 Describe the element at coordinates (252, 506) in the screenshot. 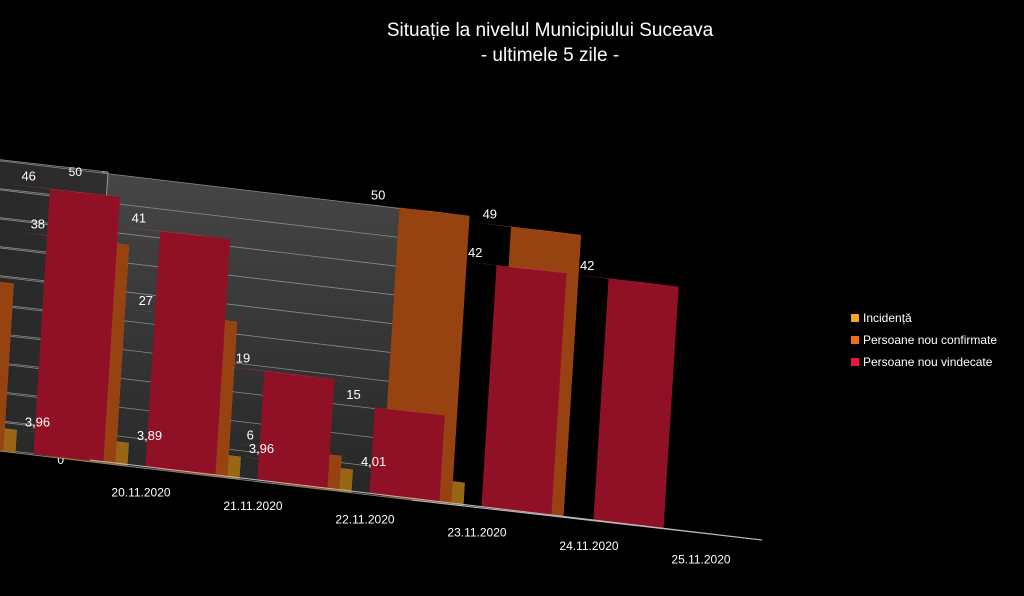

I see `x-tick-label: 21.11.2020` at that location.